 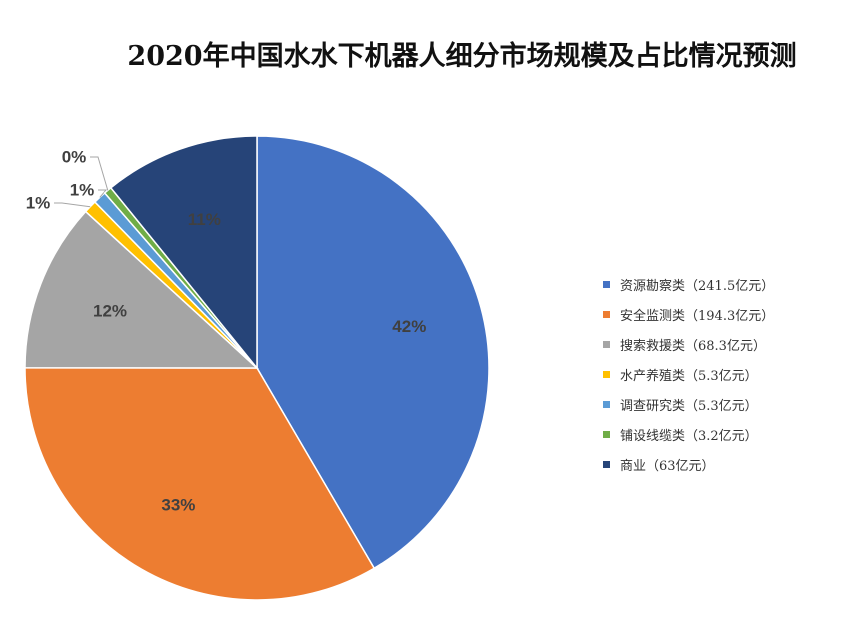 I want to click on pie-slice-rescue, so click(x=141, y=289).